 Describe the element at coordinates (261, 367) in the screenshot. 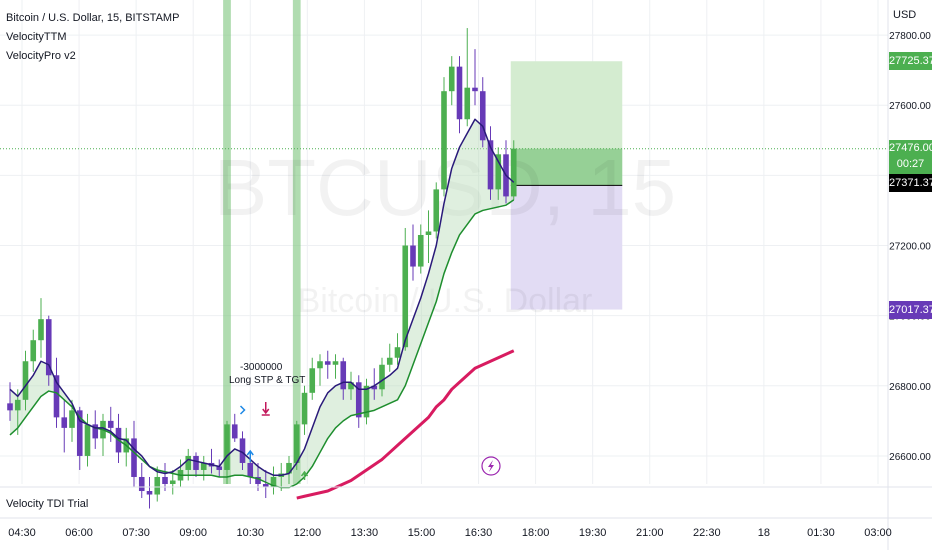

I see `signal-value-annotation: -3000000` at that location.